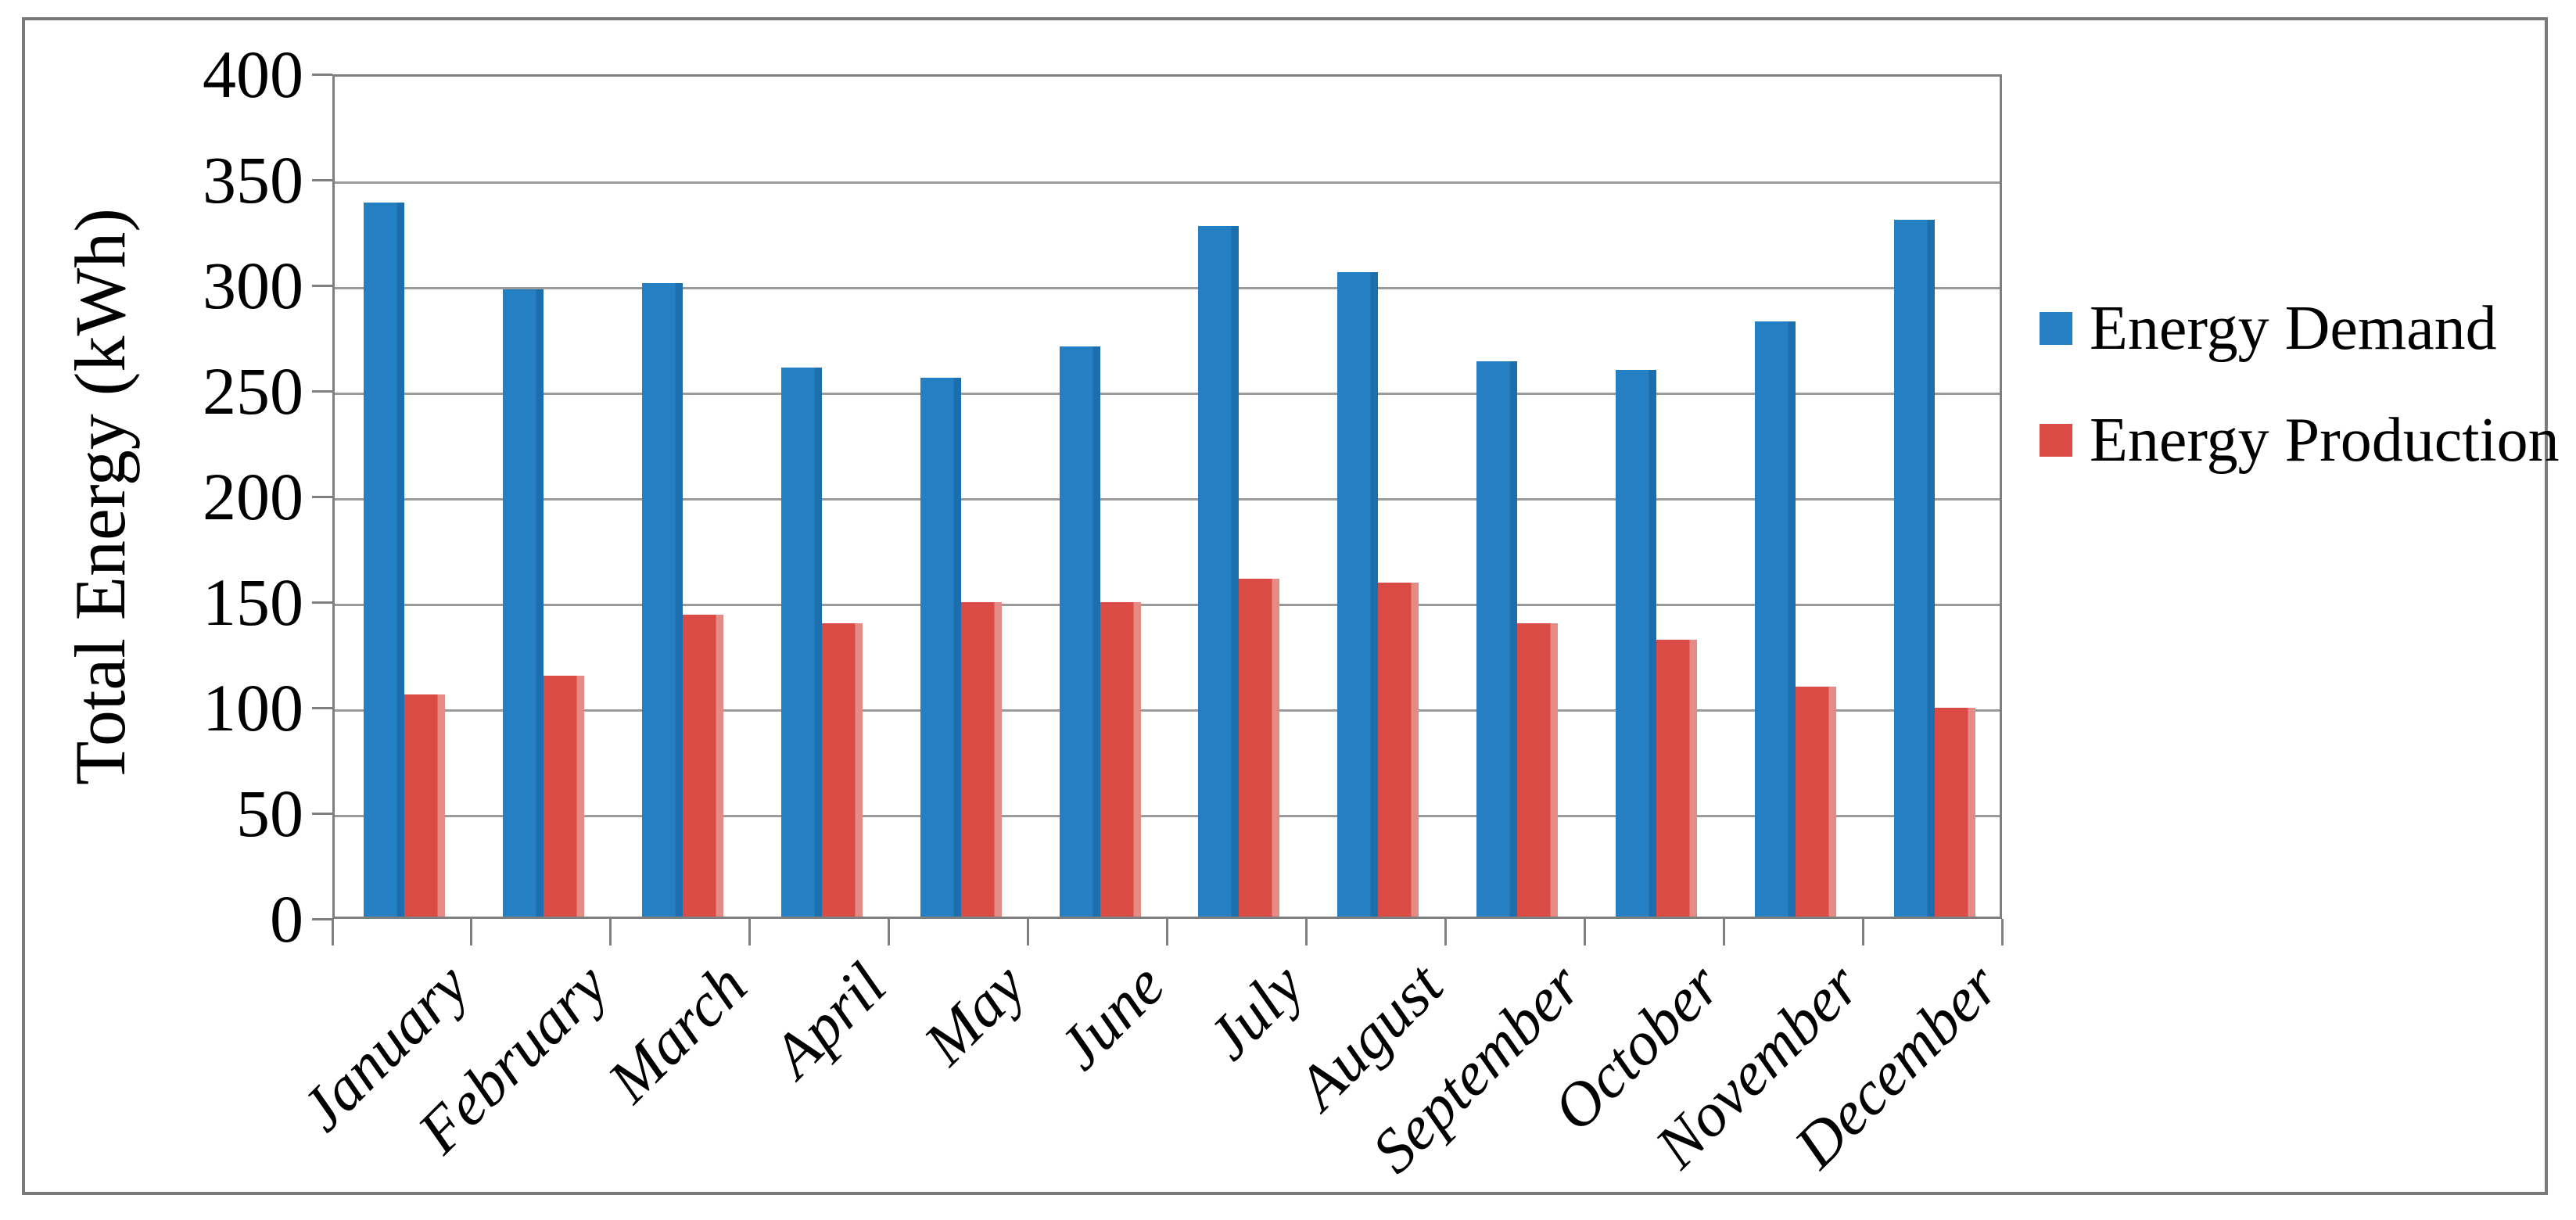  What do you see at coordinates (286, 918) in the screenshot?
I see `y-tick-label-0: 0` at bounding box center [286, 918].